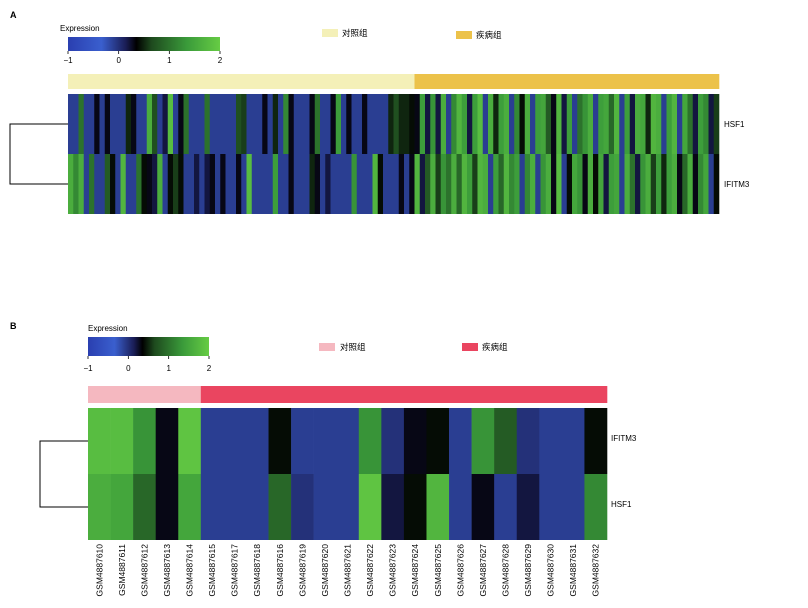  I want to click on sample-label: GSM4887618, so click(257, 570).